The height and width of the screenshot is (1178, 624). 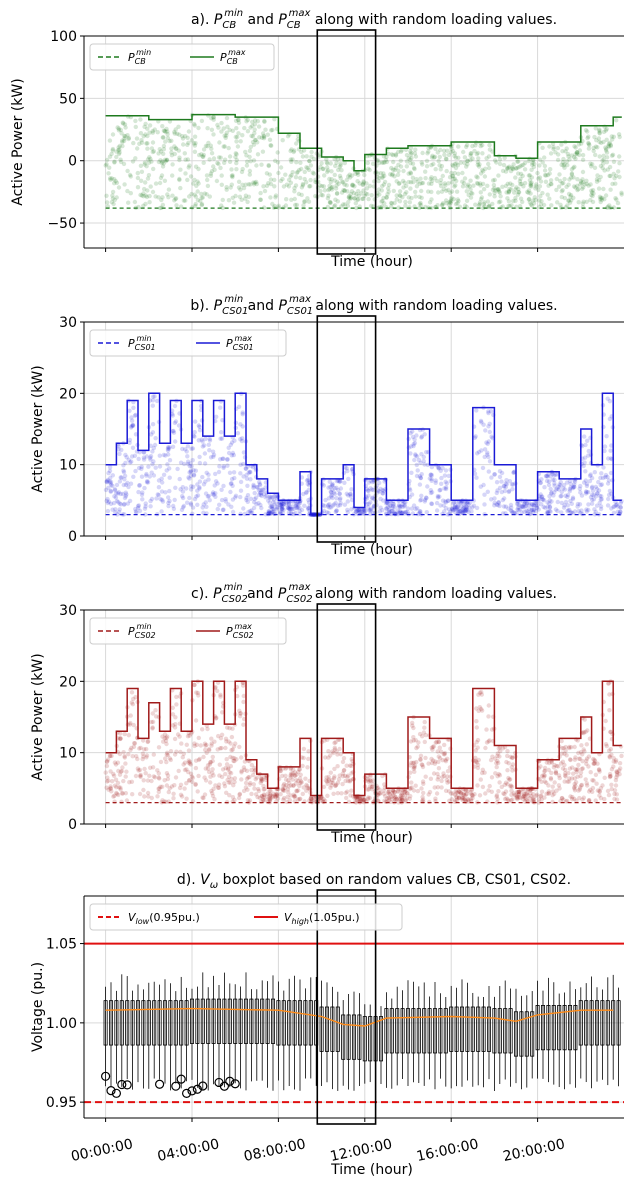 I want to click on highlight-box, so click(x=346, y=142).